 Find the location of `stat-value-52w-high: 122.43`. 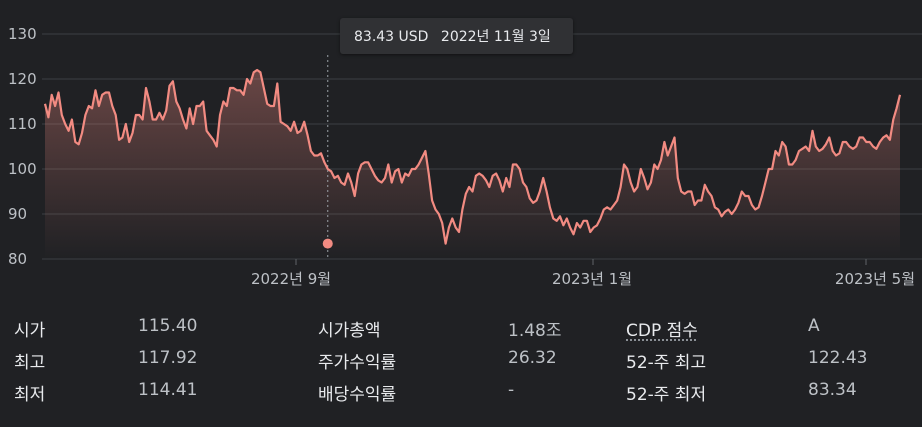

stat-value-52w-high: 122.43 is located at coordinates (838, 358).